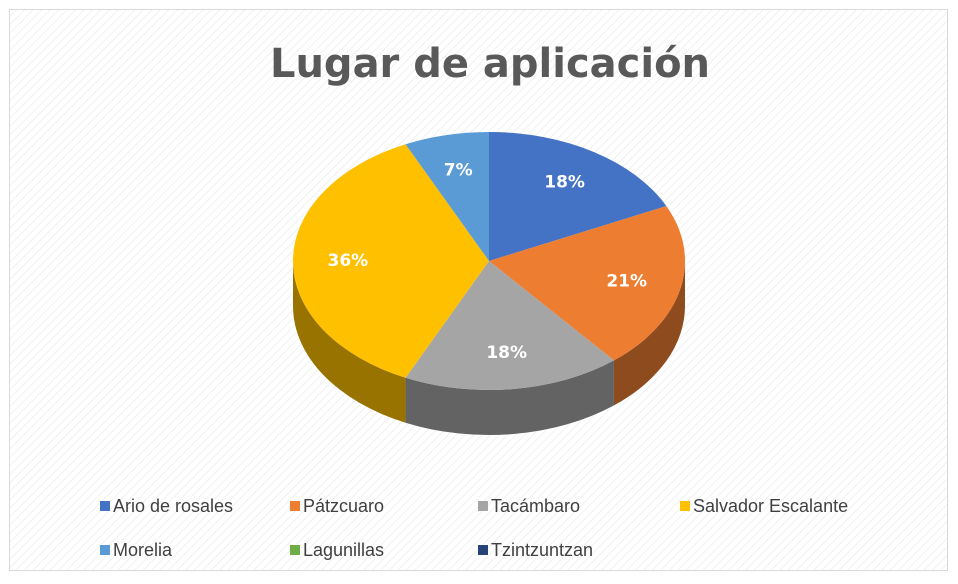 The image size is (958, 584). Describe the element at coordinates (542, 550) in the screenshot. I see `legend-label: Tzintzuntzan` at that location.